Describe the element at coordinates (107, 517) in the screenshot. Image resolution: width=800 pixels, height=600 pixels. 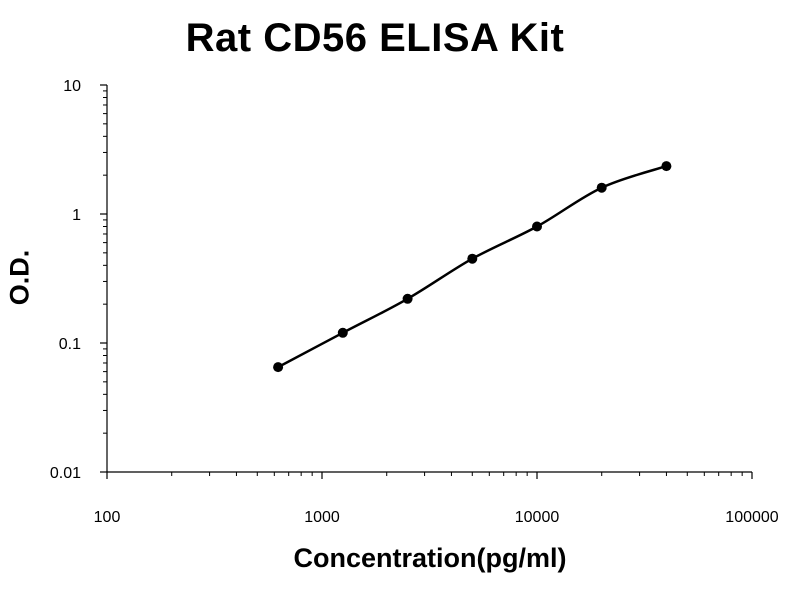
I see `x-tick-label: 100` at that location.